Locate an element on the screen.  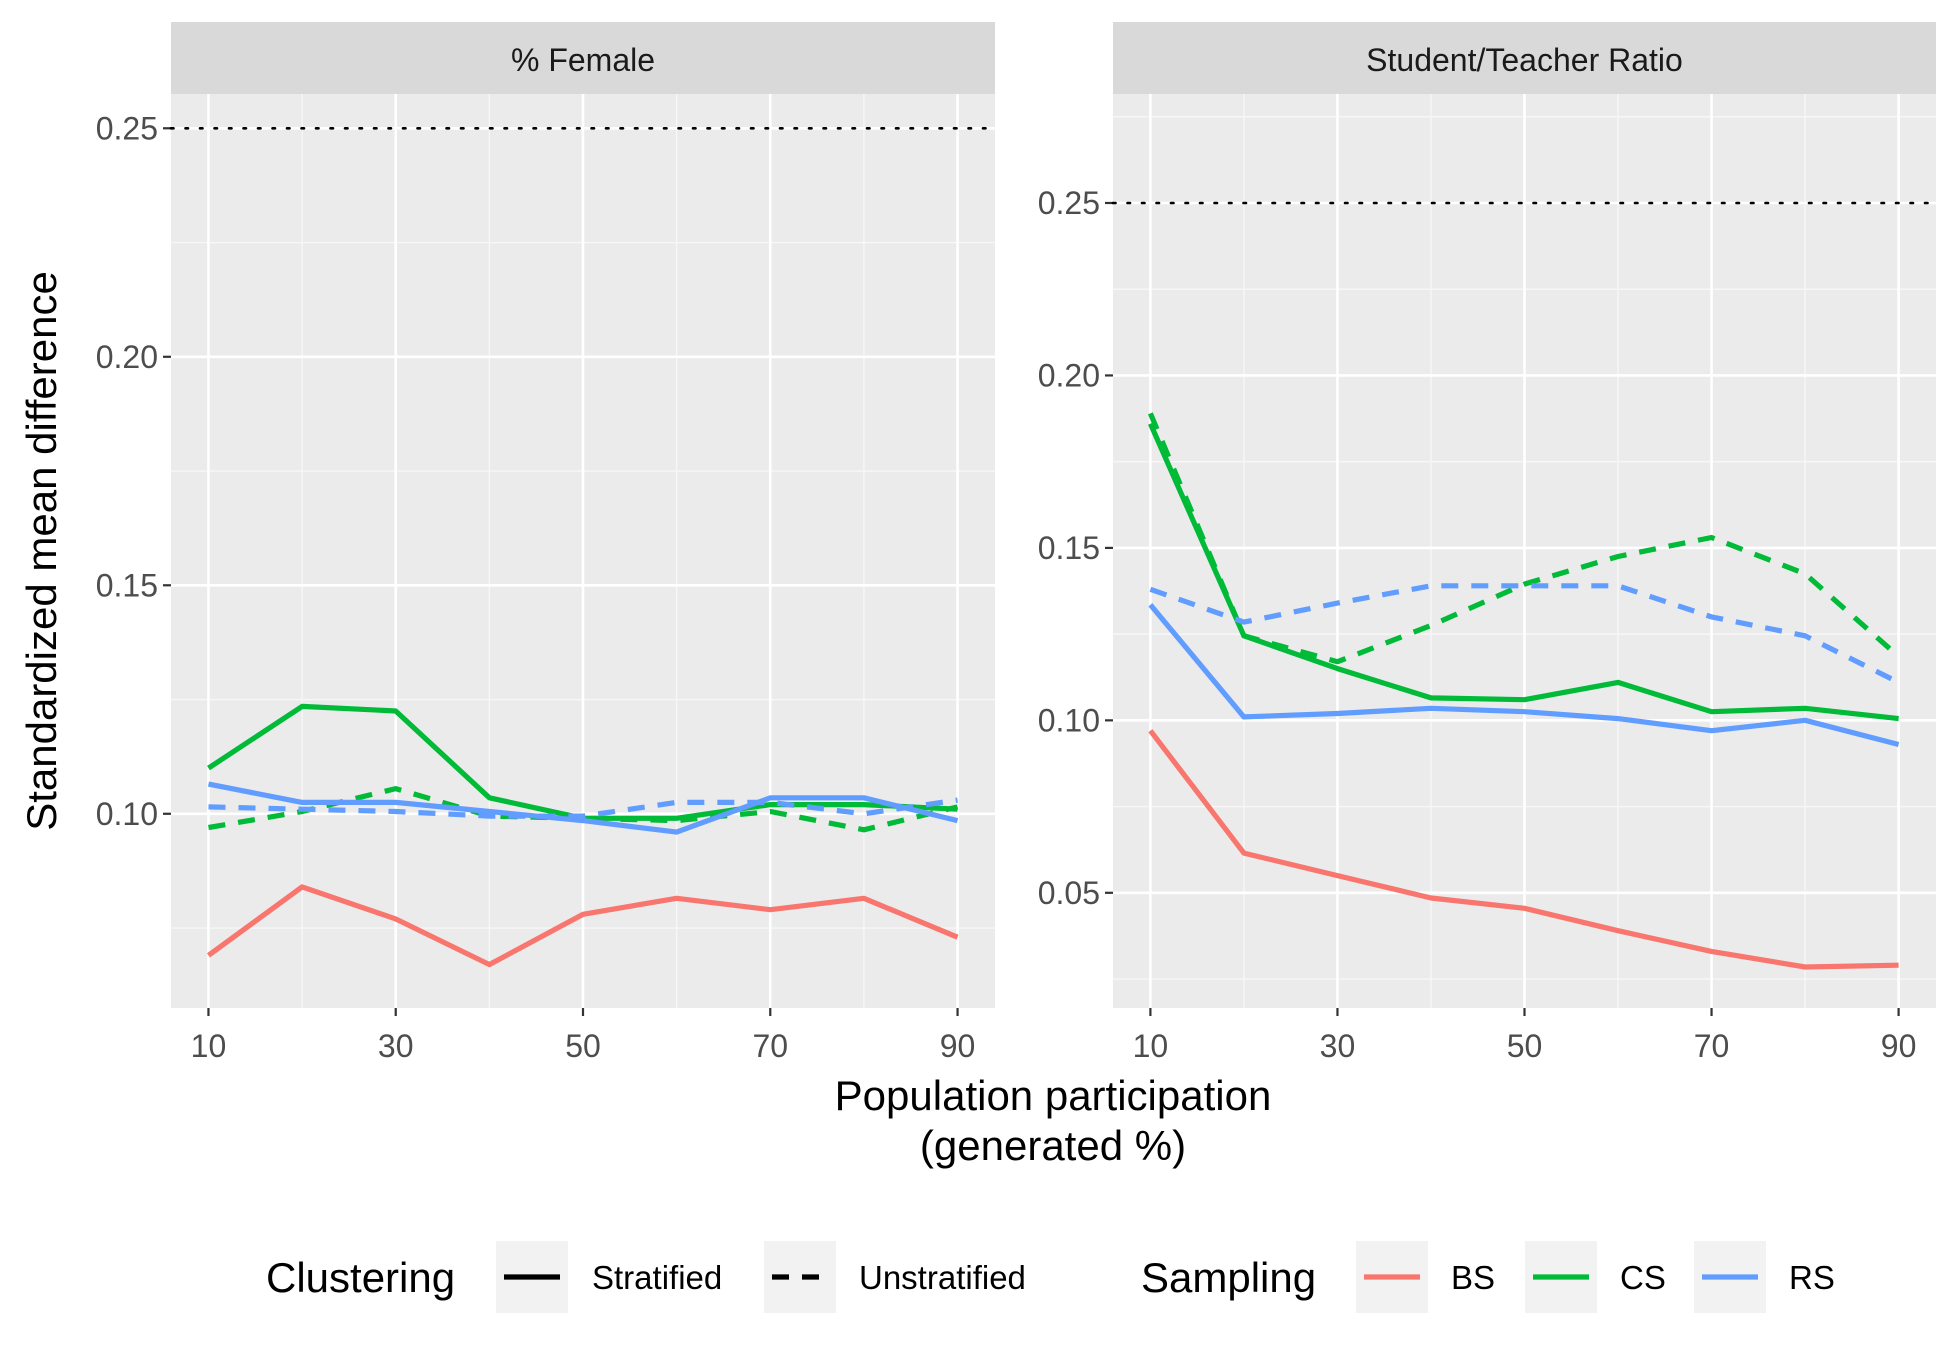
legend-label: BS is located at coordinates (1473, 1277).